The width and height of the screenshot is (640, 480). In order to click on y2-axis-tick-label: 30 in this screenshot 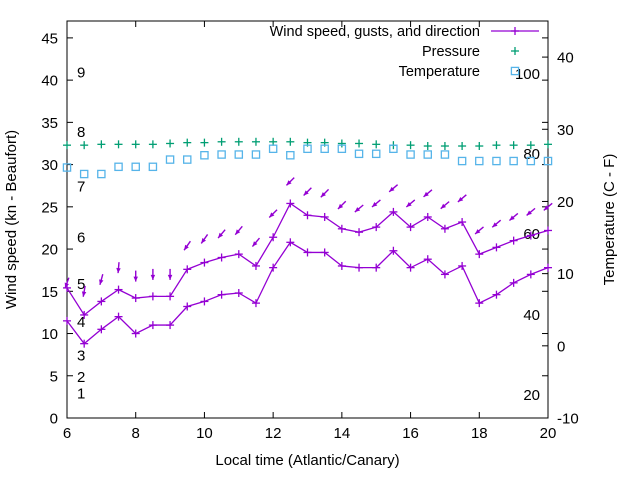, I will do `click(565, 130)`.